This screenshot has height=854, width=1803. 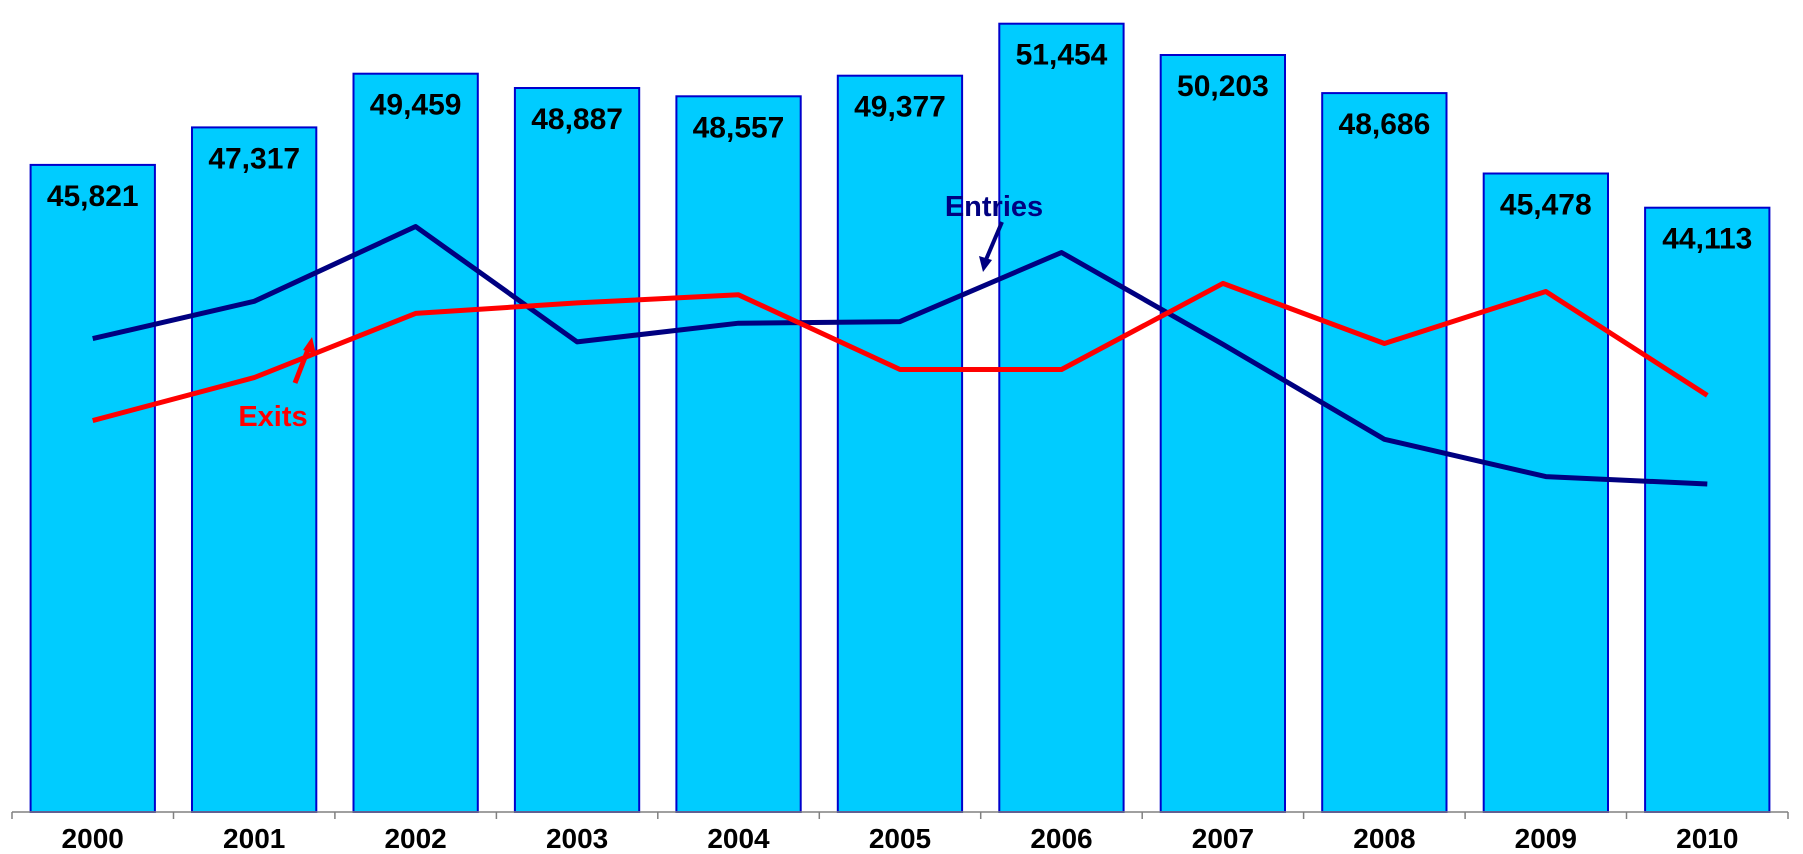 What do you see at coordinates (577, 450) in the screenshot?
I see `bar-2003` at bounding box center [577, 450].